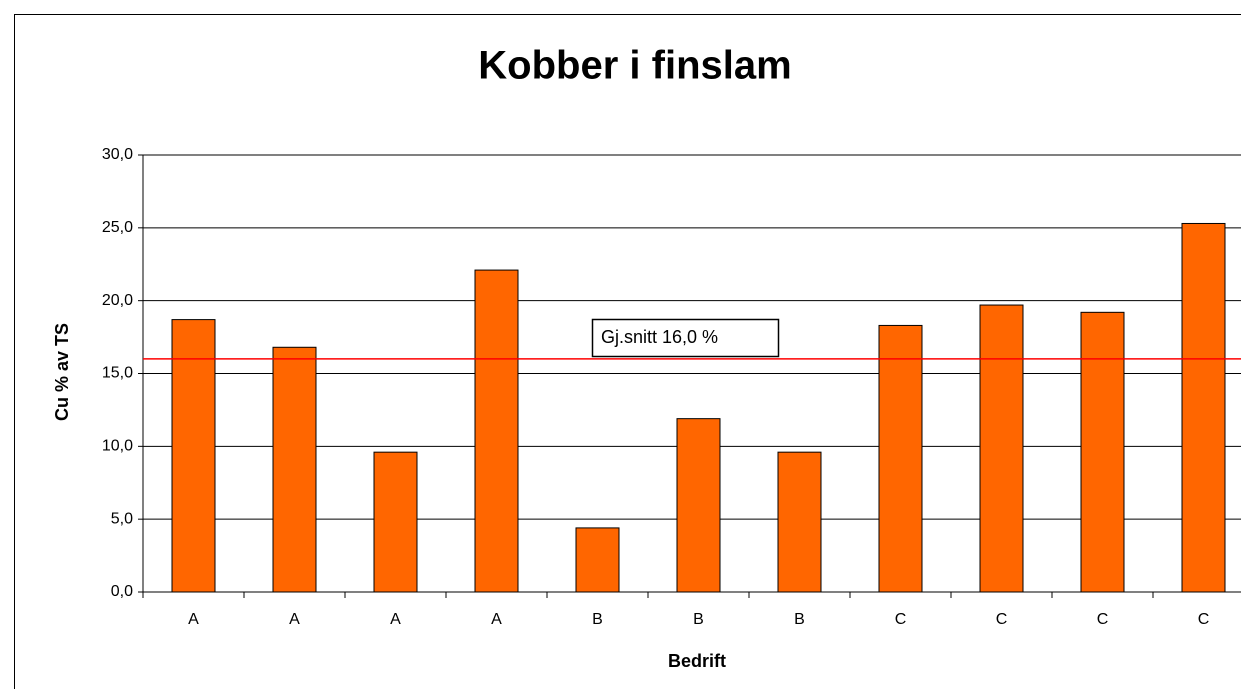  I want to click on y-axis-label: Cu % av TS, so click(62, 372).